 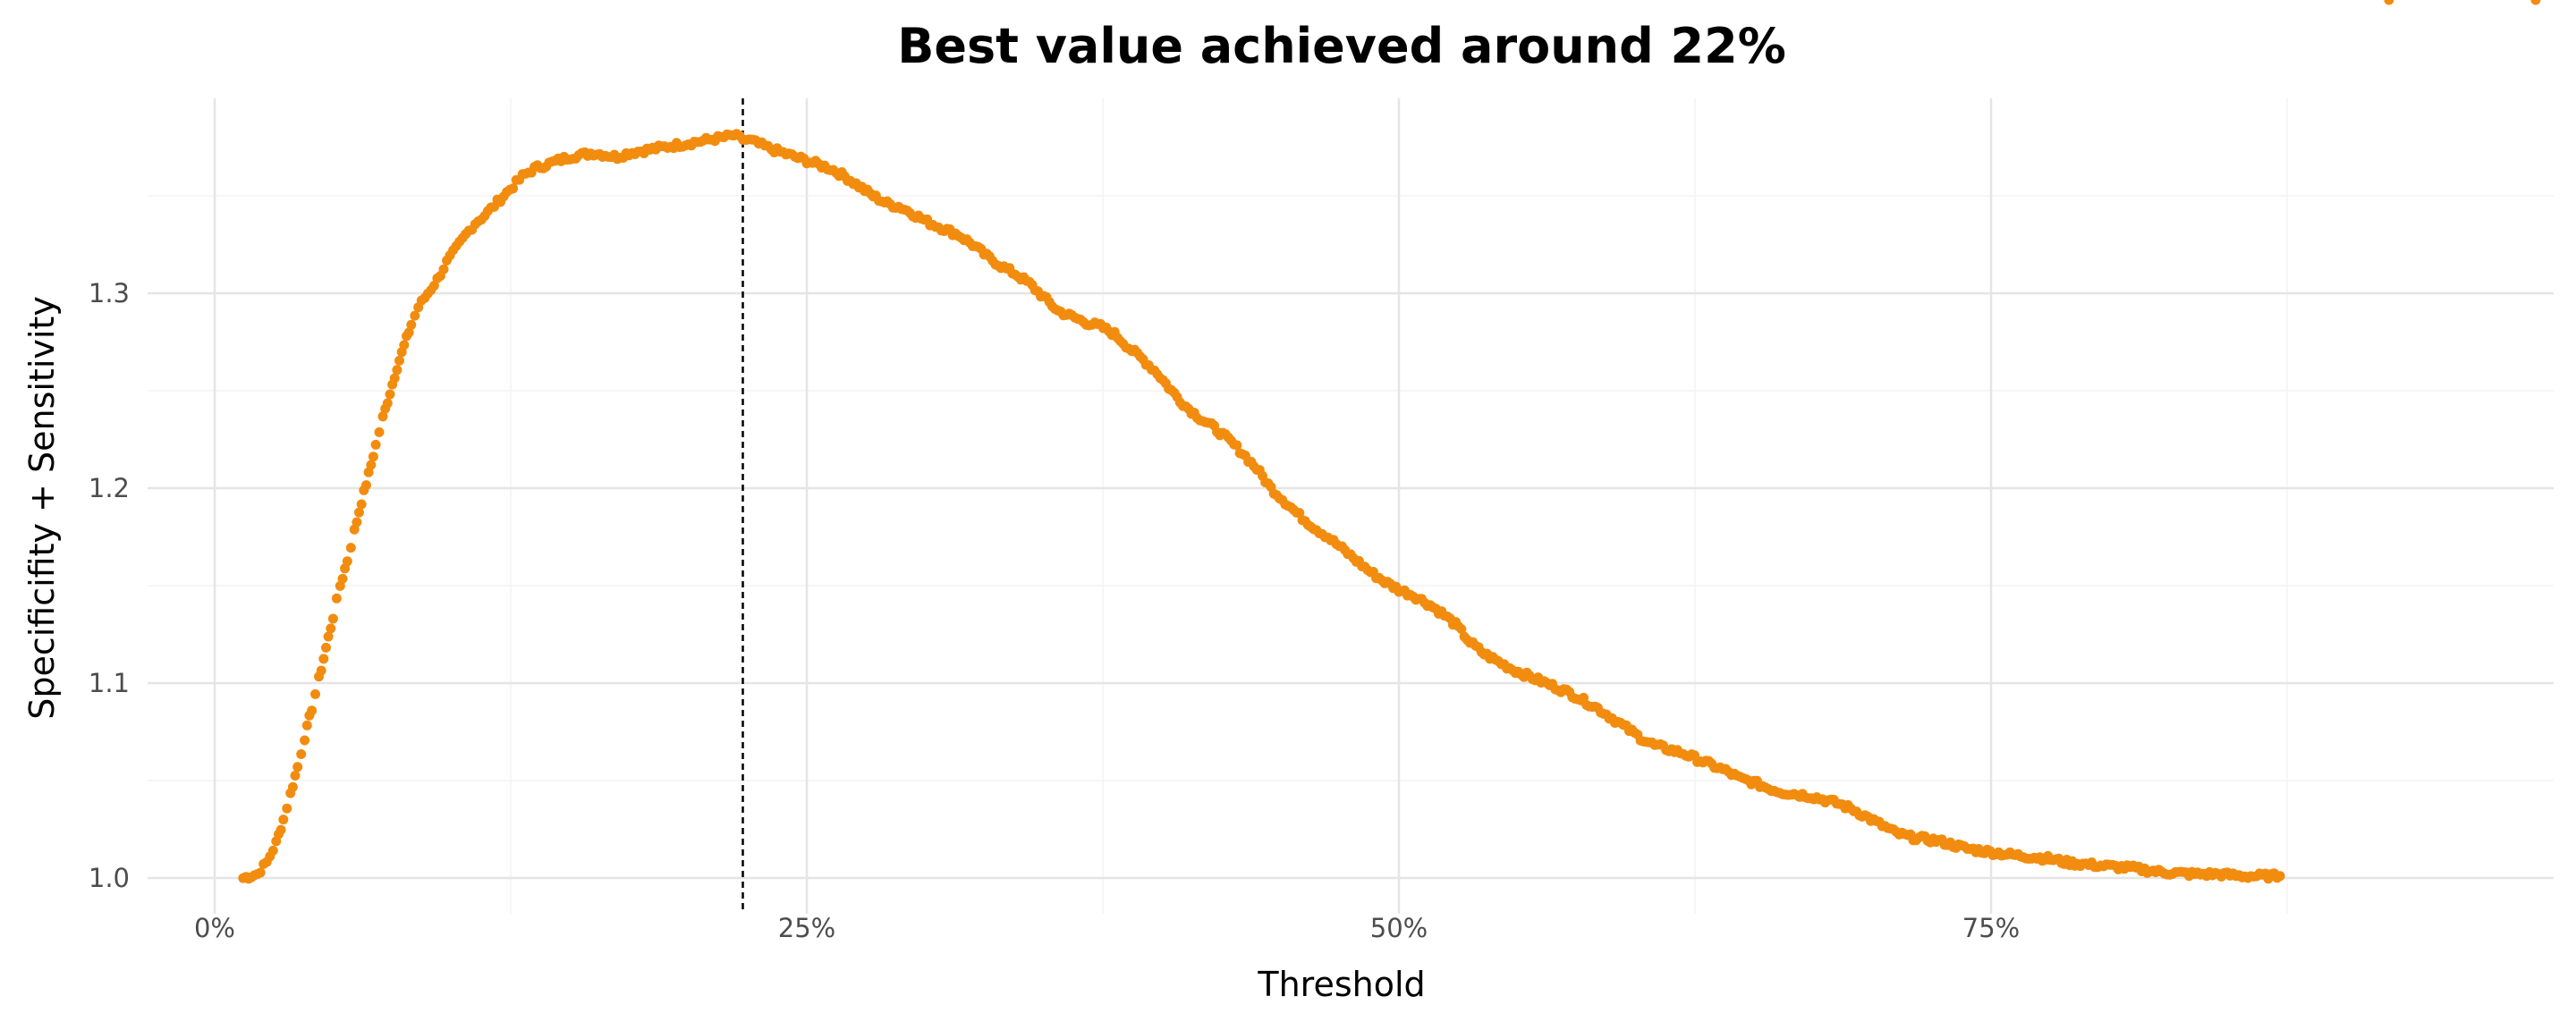 I want to click on chart-title: Best value achieved around 22%, so click(x=1341, y=46).